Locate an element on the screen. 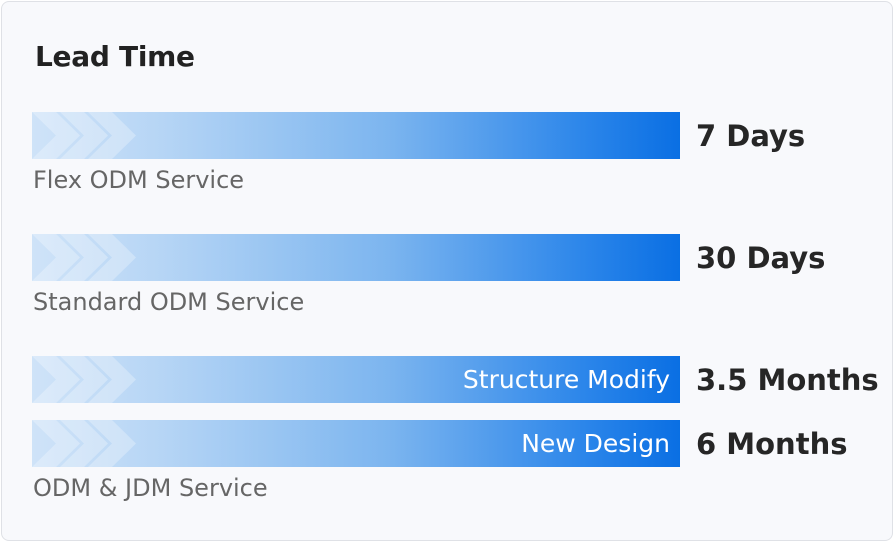  service-label: Standard ODM Service is located at coordinates (169, 302).